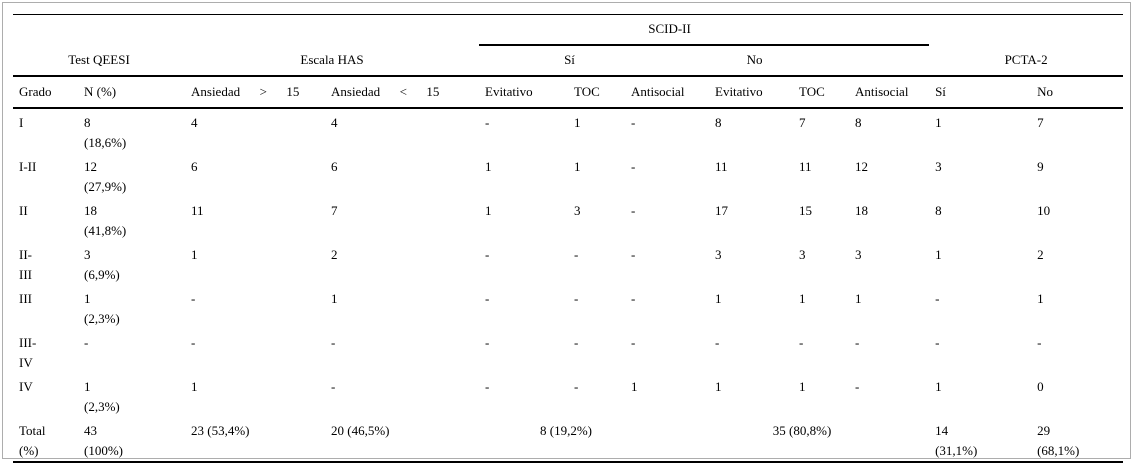 This screenshot has width=1133, height=463. I want to click on cell-no-antisocial: 12, so click(861, 166).